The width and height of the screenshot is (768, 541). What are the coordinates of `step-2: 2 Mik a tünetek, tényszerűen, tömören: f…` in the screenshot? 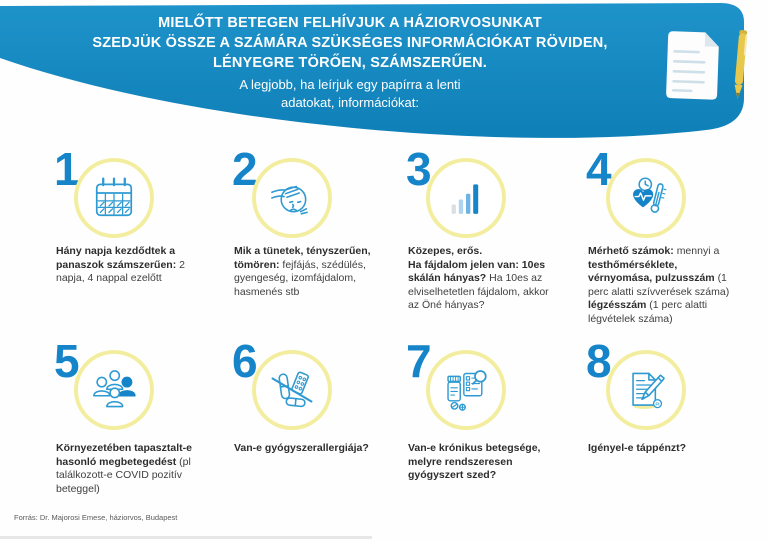 It's located at (311, 243).